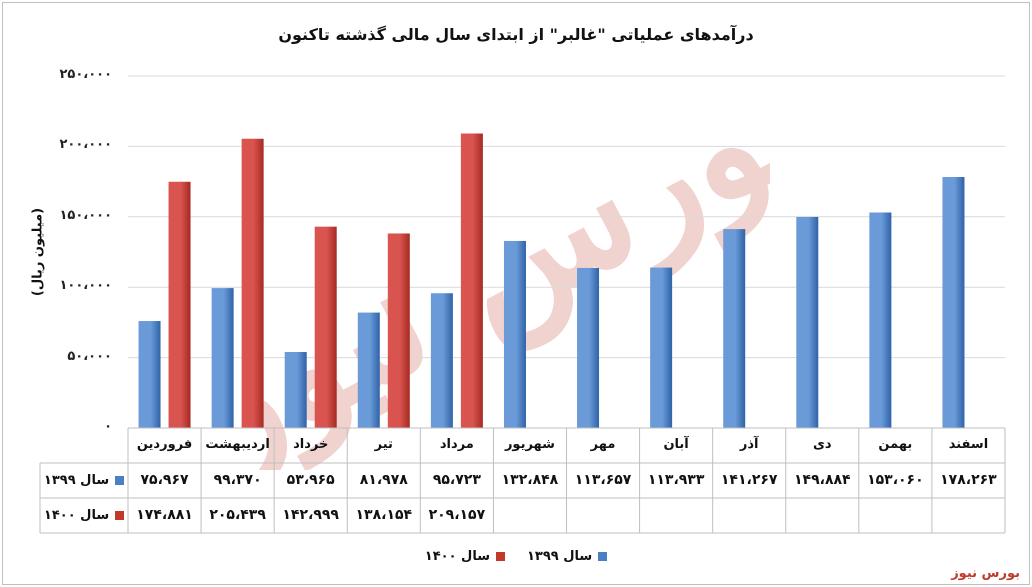 Image resolution: width=1032 pixels, height=587 pixels. What do you see at coordinates (968, 480) in the screenshot?
I see `table-cell: ۱۷۸،۲۶۳` at bounding box center [968, 480].